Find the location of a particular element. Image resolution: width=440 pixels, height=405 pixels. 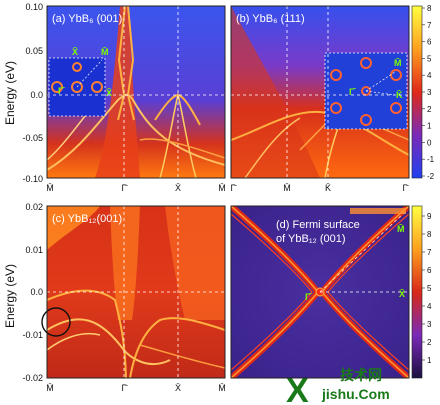

y-axis-title-a: Energy (eV) is located at coordinates (10, 93).